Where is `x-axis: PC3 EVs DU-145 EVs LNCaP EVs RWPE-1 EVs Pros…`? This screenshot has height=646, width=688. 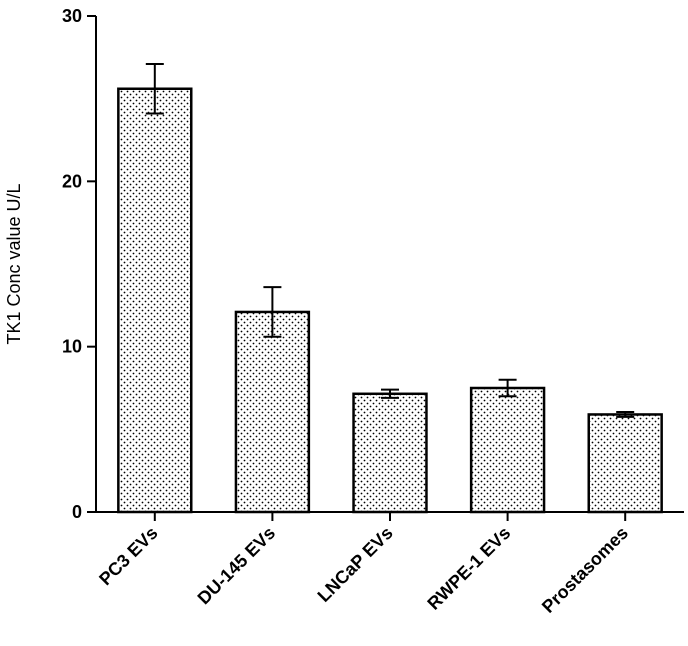 x-axis: PC3 EVs DU-145 EVs LNCaP EVs RWPE-1 EVs Pros… is located at coordinates (389, 564).